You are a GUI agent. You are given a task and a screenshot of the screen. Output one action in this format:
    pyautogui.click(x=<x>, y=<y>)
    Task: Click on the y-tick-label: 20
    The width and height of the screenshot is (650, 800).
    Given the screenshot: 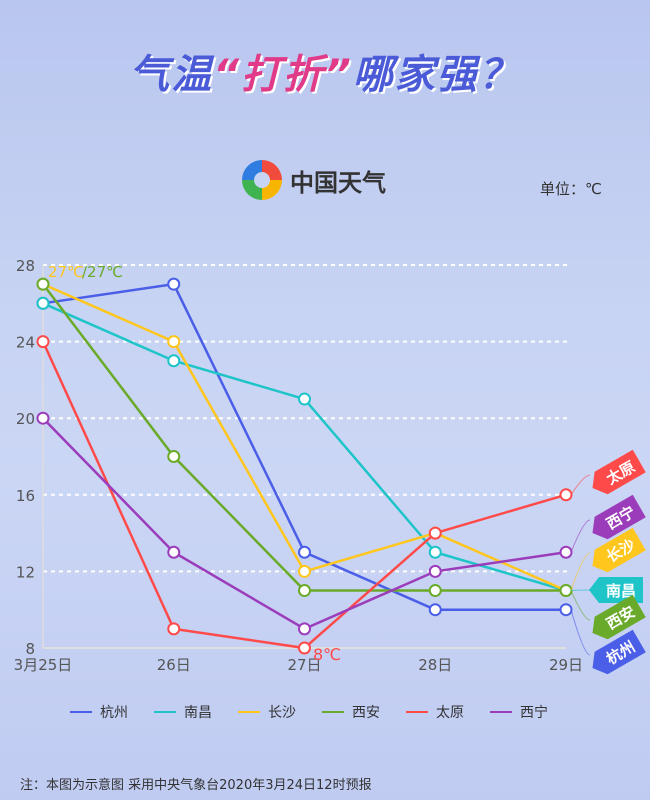 What is the action you would take?
    pyautogui.click(x=25, y=419)
    